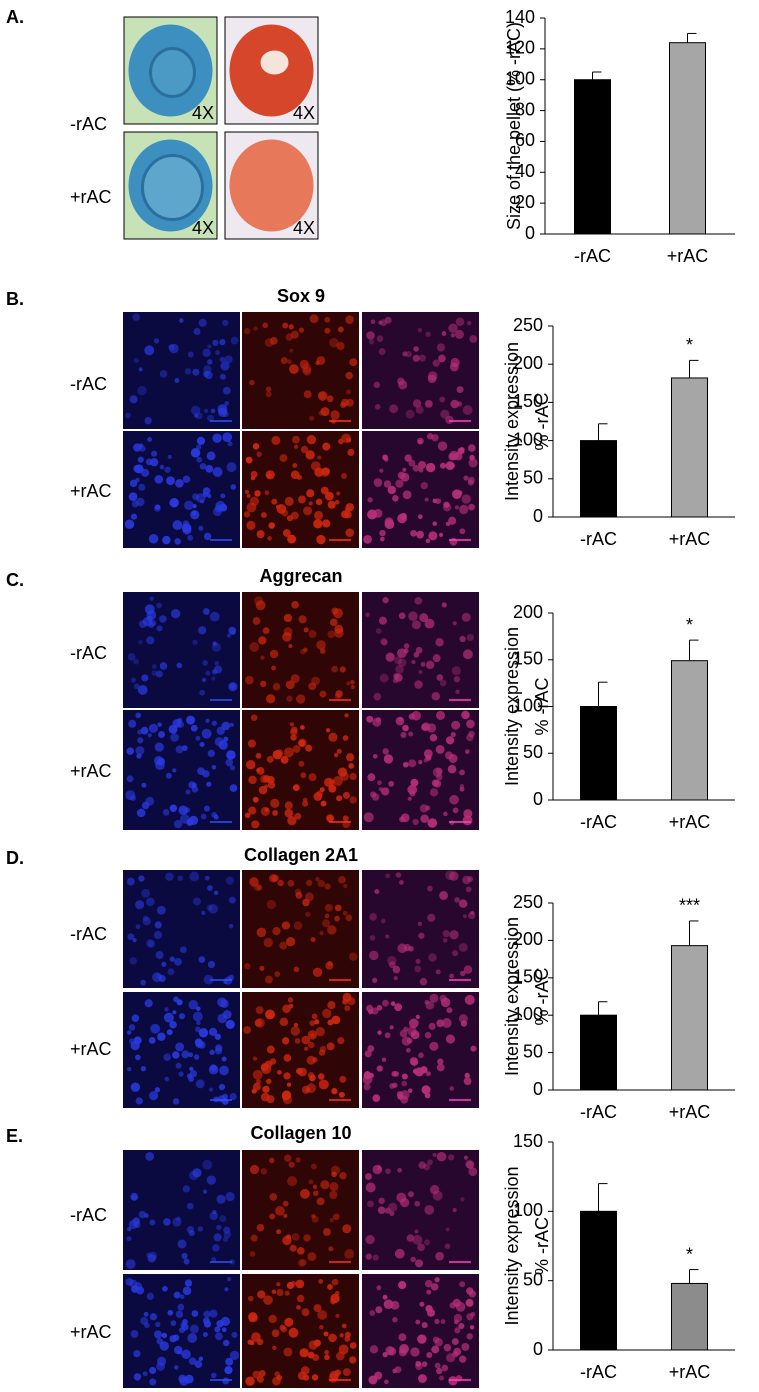 The image size is (759, 1392). What do you see at coordinates (592, 256) in the screenshot?
I see `x-tick-label: -rAC` at bounding box center [592, 256].